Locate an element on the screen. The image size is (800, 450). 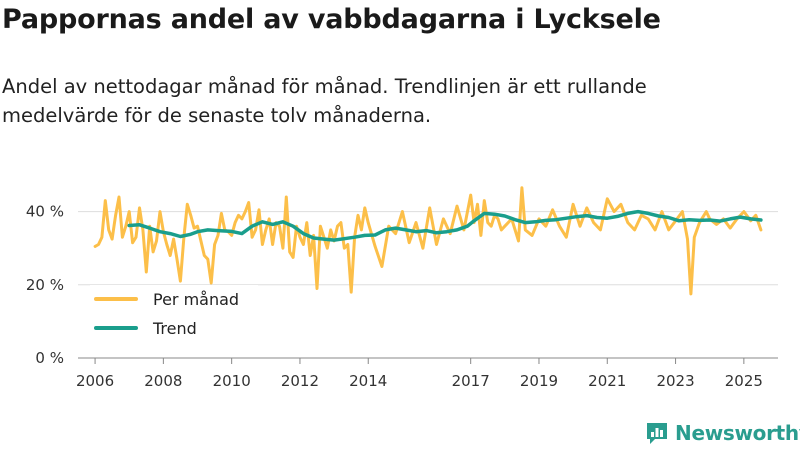
brand-name: Newsworthy is located at coordinates (737, 433).